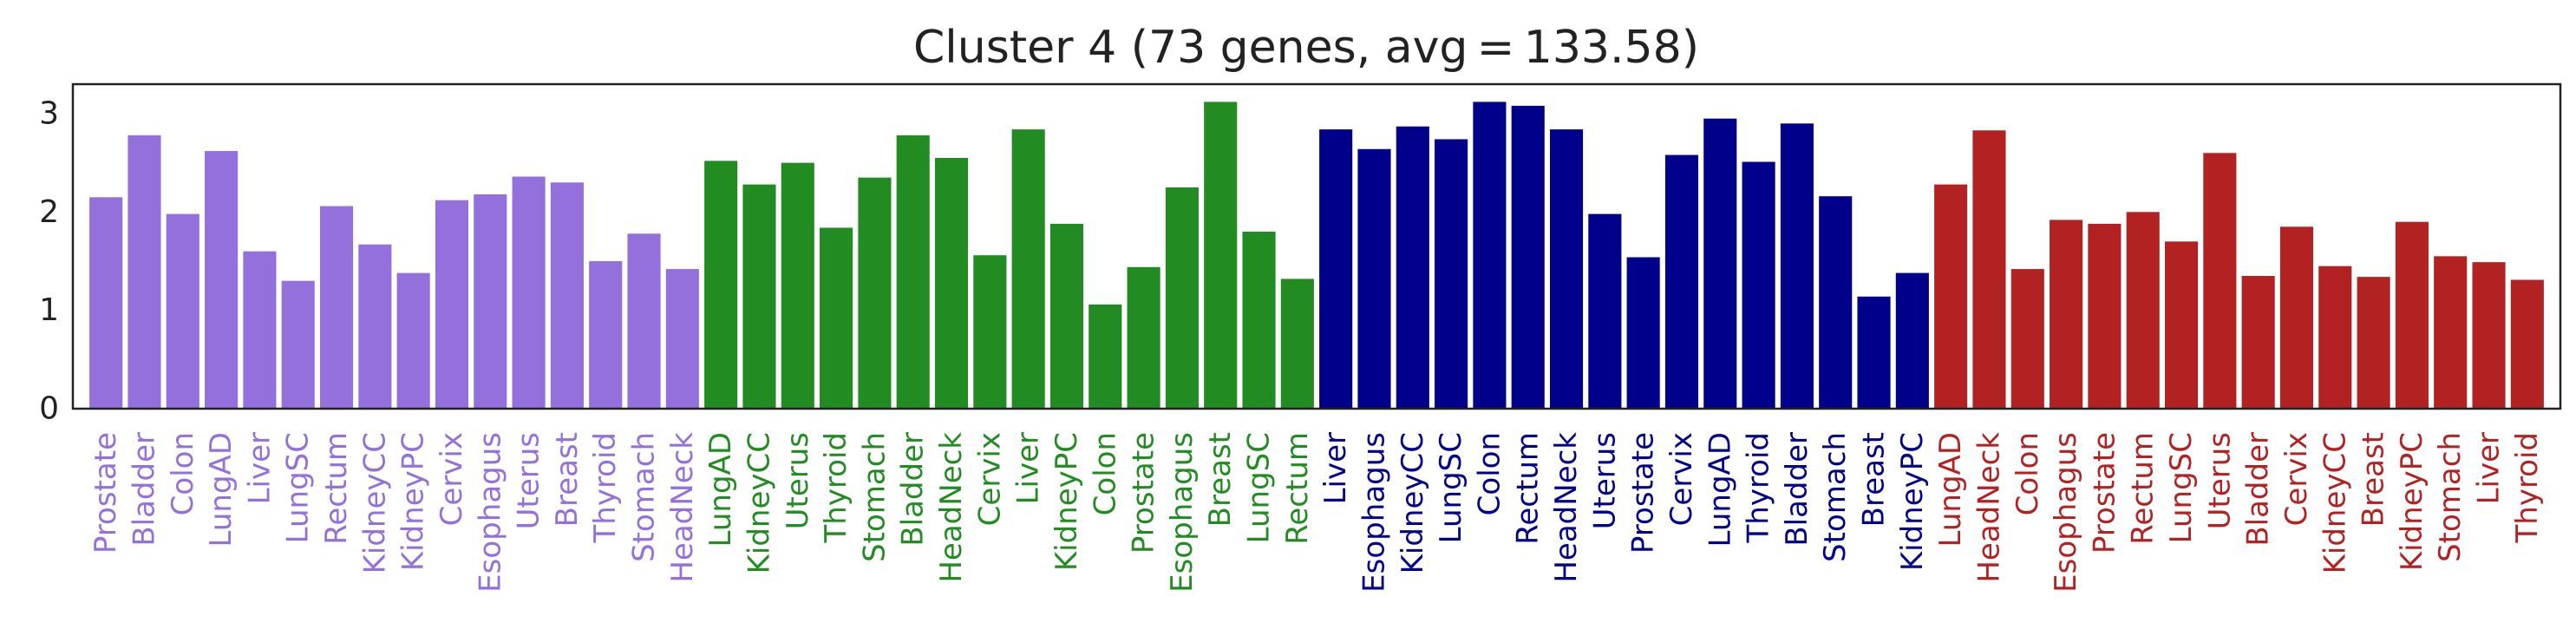  What do you see at coordinates (49, 310) in the screenshot?
I see `y-tick-label: 1` at bounding box center [49, 310].